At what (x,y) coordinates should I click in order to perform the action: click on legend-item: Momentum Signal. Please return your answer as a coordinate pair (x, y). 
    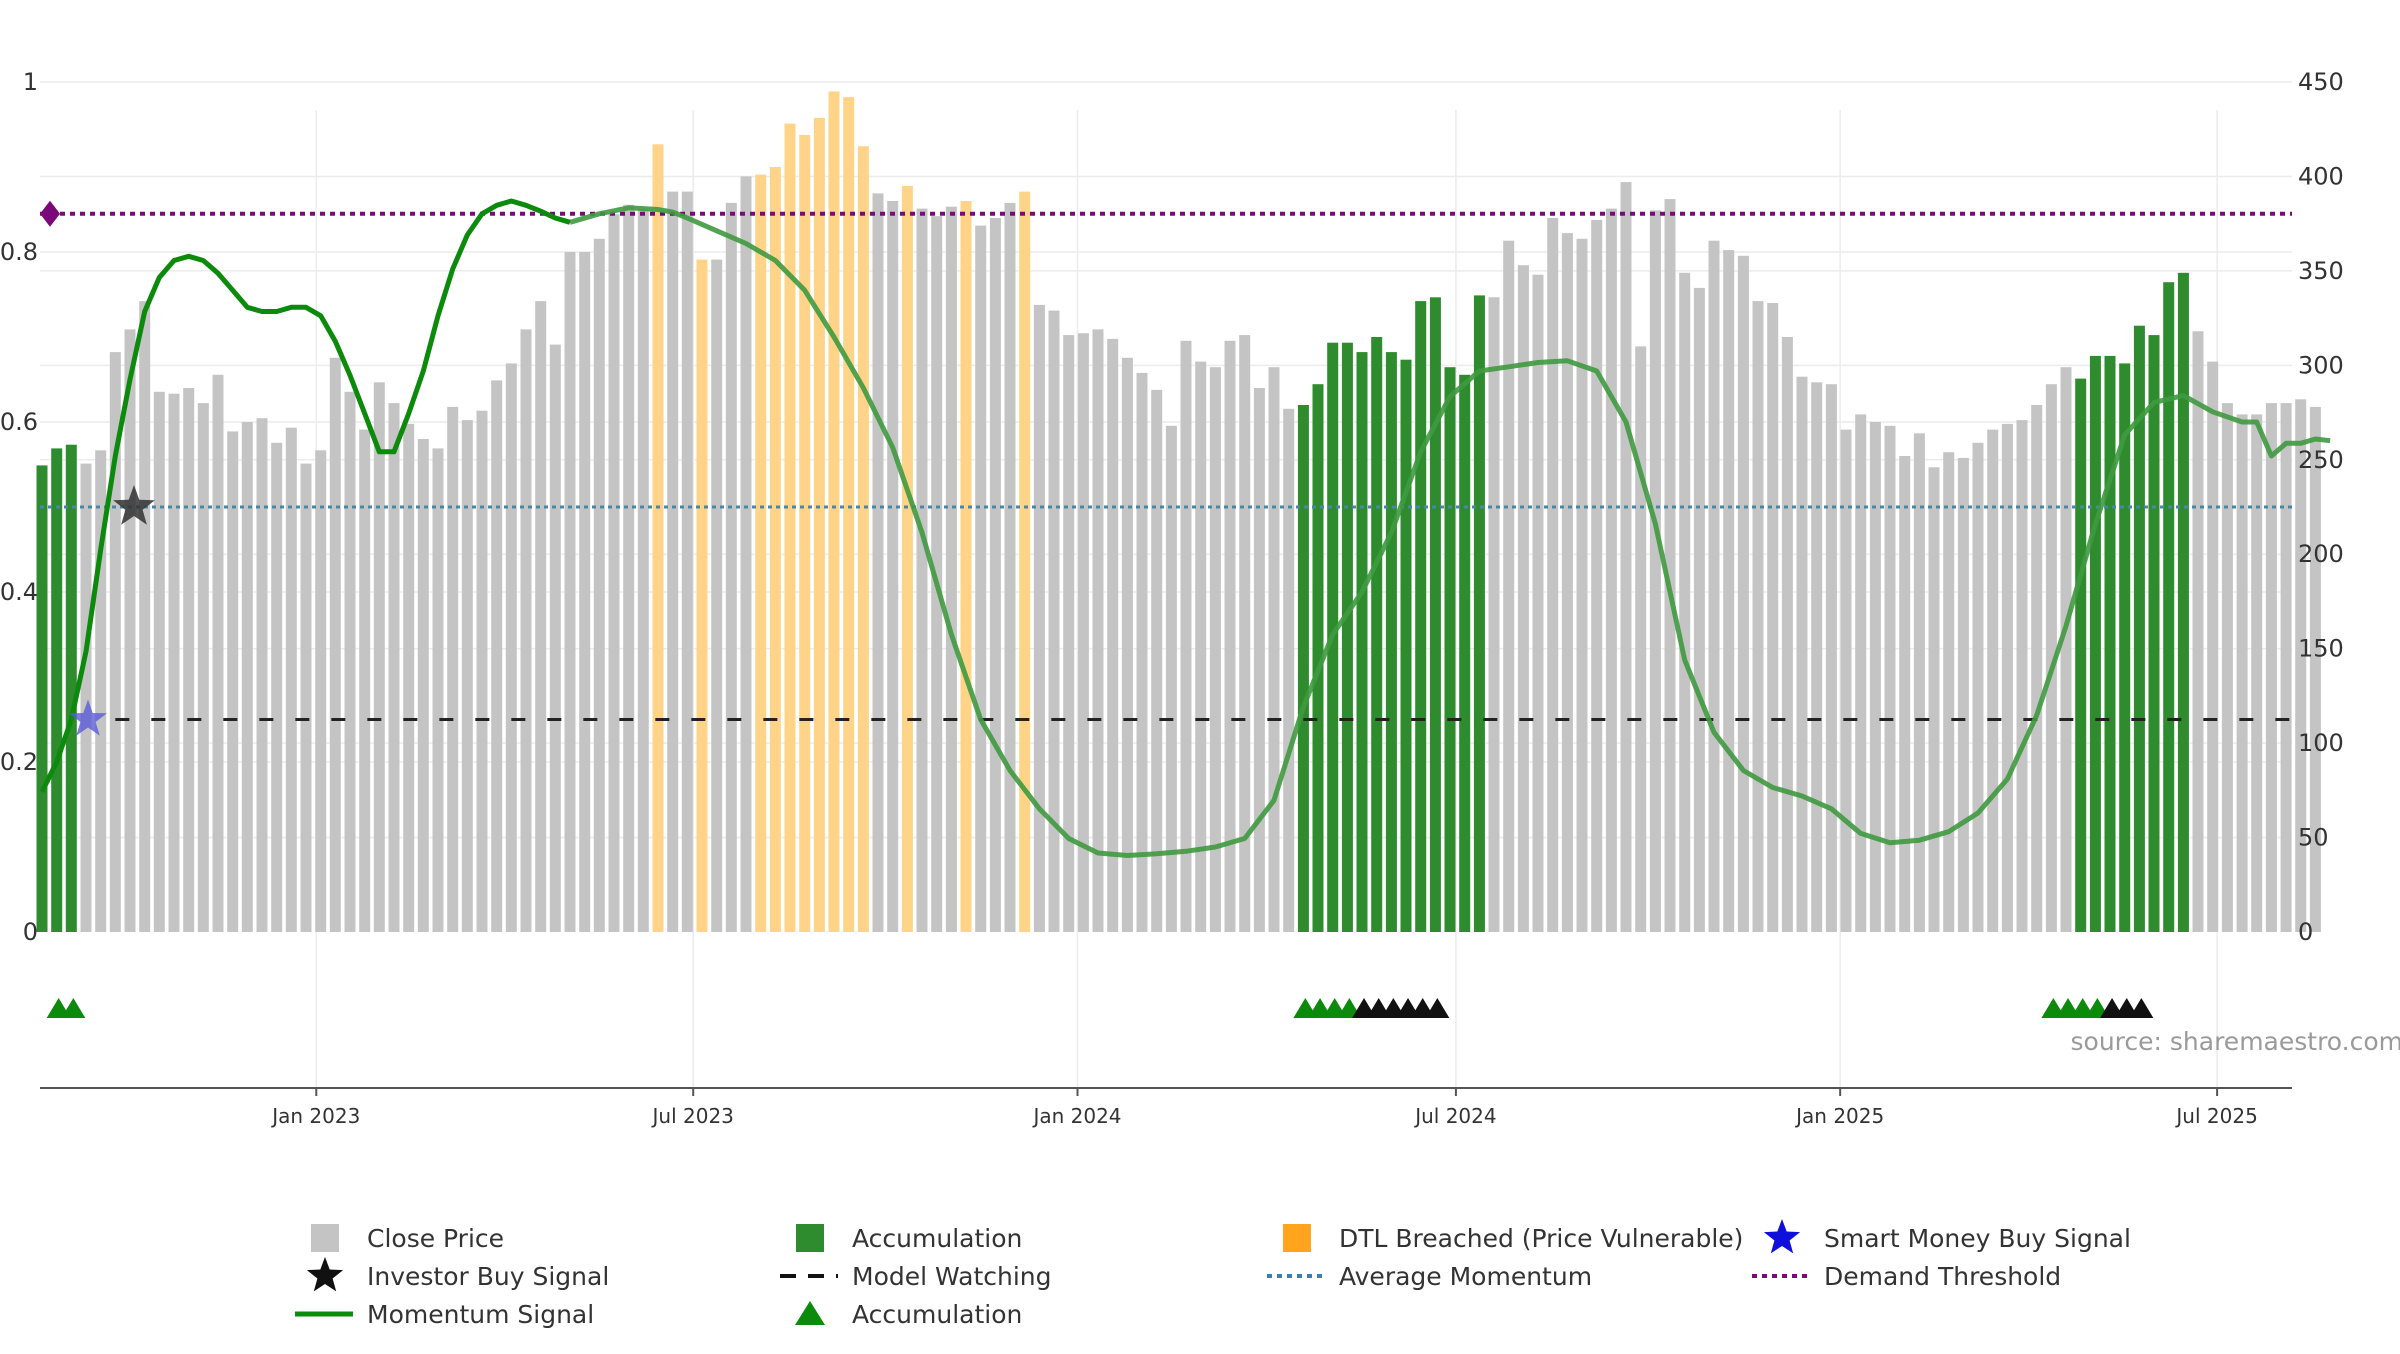
    Looking at the image, I should click on (444, 1314).